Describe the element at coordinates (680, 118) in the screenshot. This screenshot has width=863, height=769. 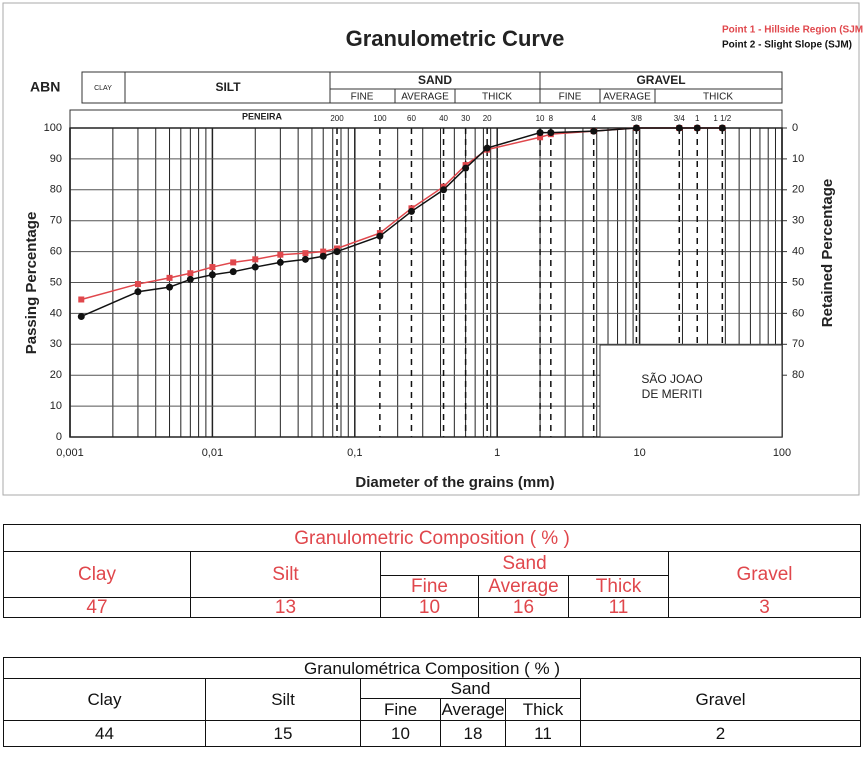
I see `sieve-label: 3/4` at that location.